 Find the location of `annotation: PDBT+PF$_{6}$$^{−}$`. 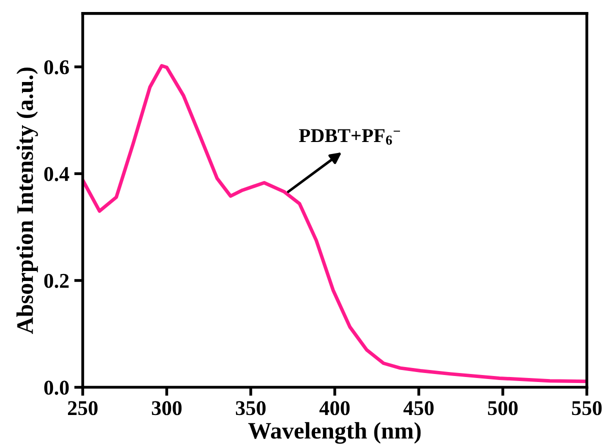

annotation: PDBT+PF$_{6}$$^{−}$ is located at coordinates (349, 137).